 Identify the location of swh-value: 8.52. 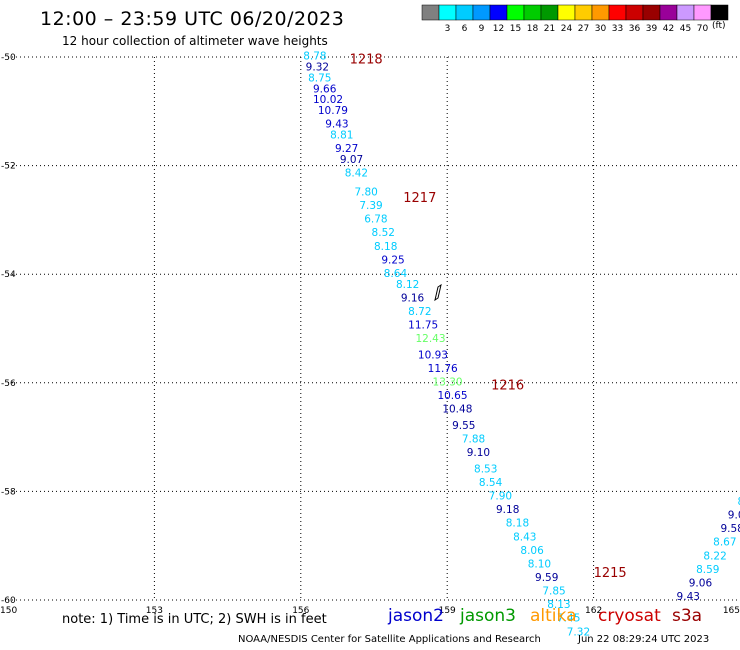
(383, 233).